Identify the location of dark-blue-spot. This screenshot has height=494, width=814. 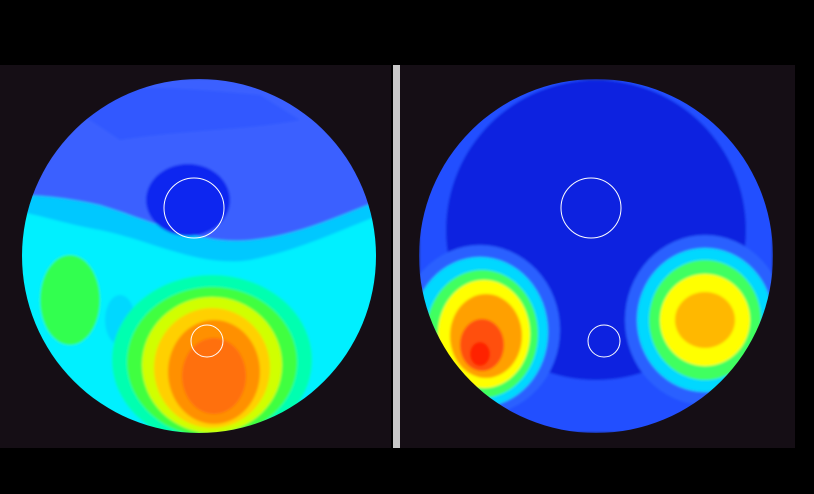
(188, 200).